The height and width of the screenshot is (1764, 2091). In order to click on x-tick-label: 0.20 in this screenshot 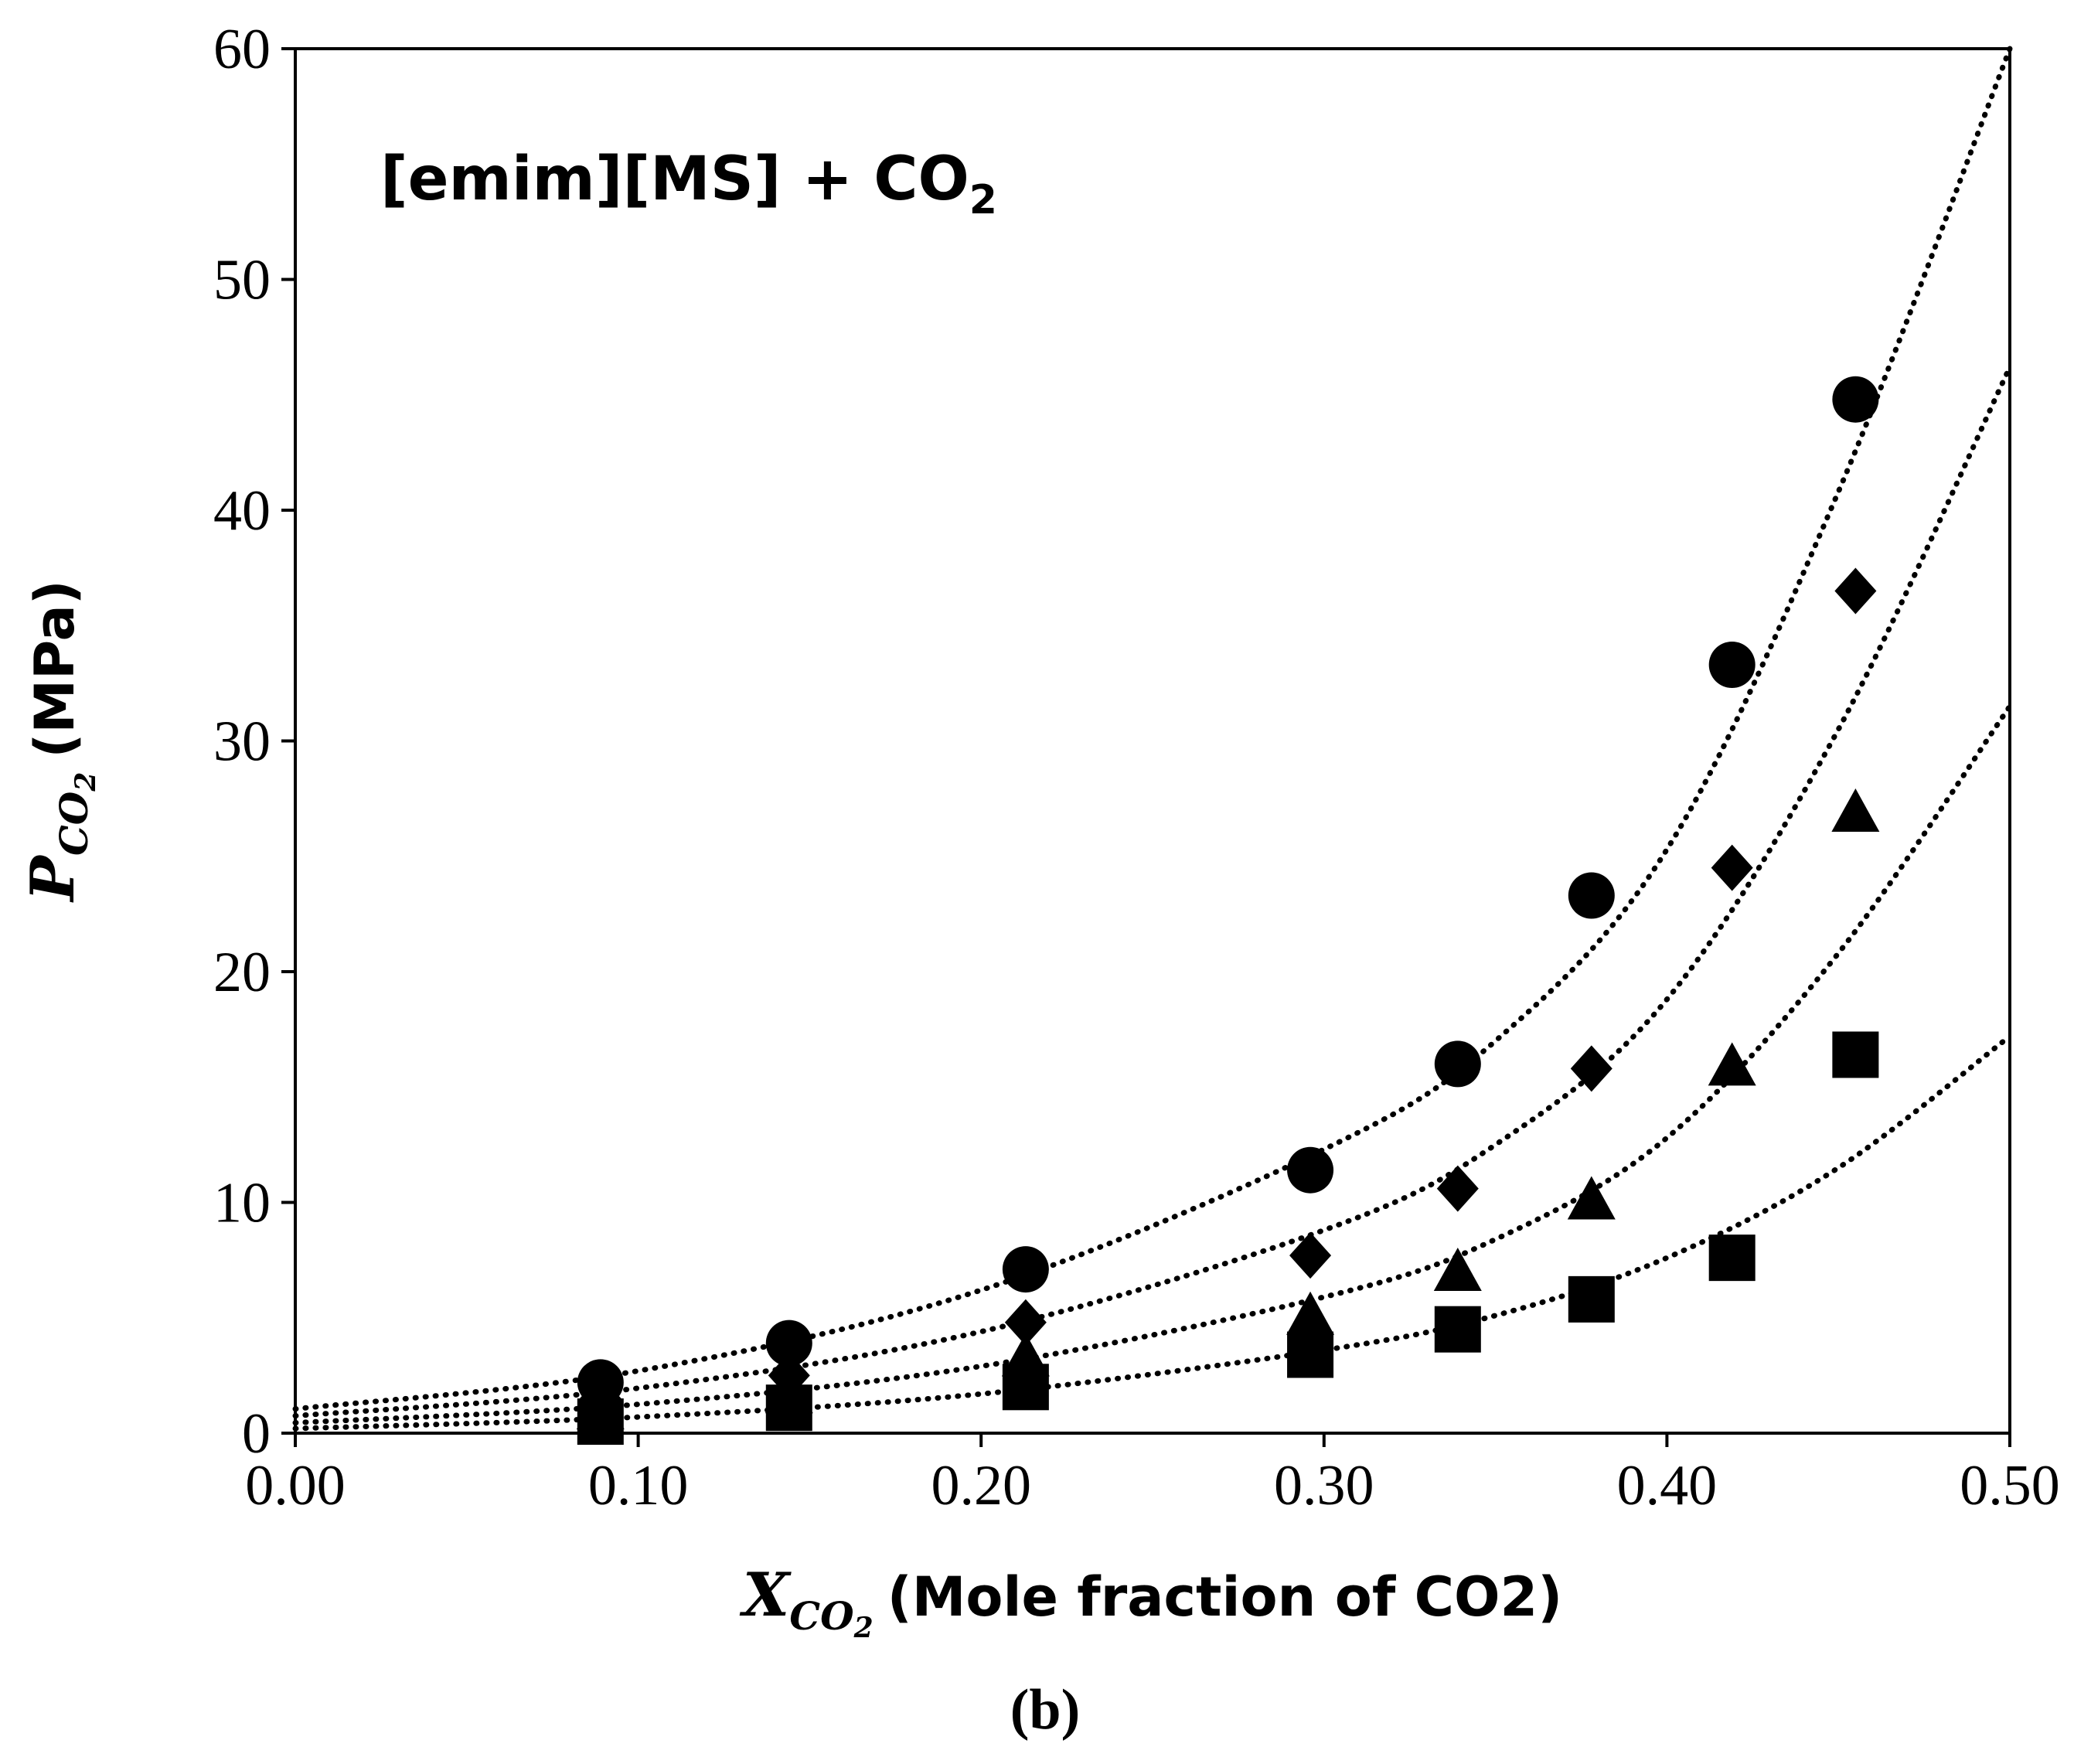, I will do `click(981, 1485)`.